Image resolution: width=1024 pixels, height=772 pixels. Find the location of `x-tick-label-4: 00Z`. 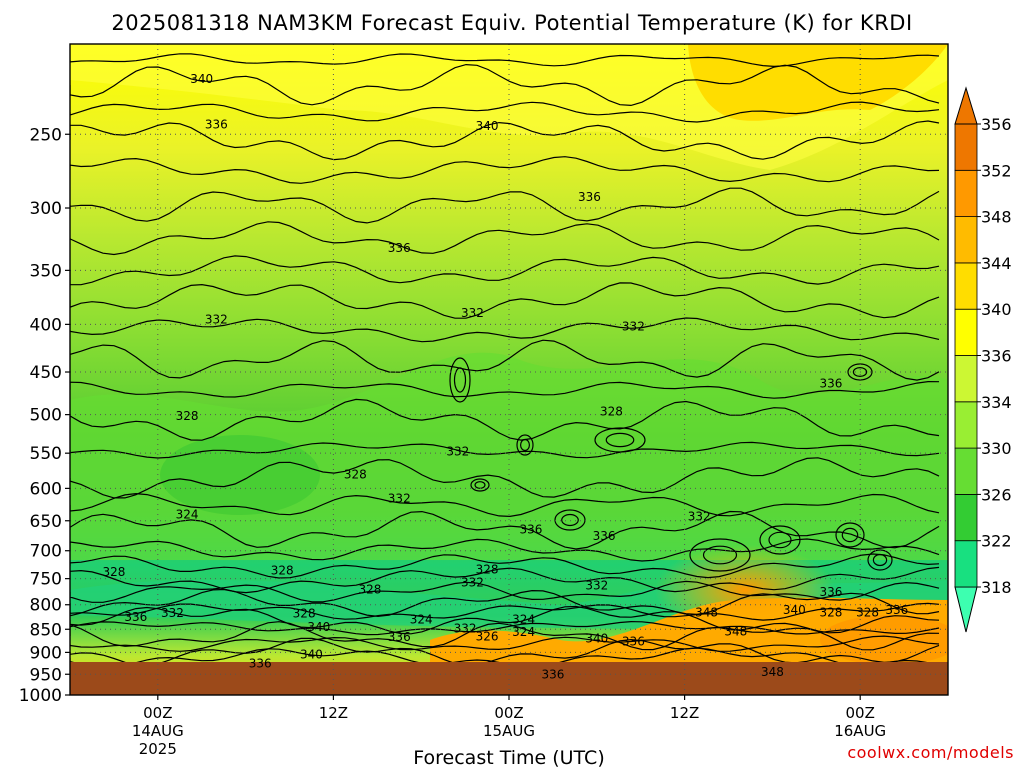

x-tick-label-4: 00Z is located at coordinates (860, 713).